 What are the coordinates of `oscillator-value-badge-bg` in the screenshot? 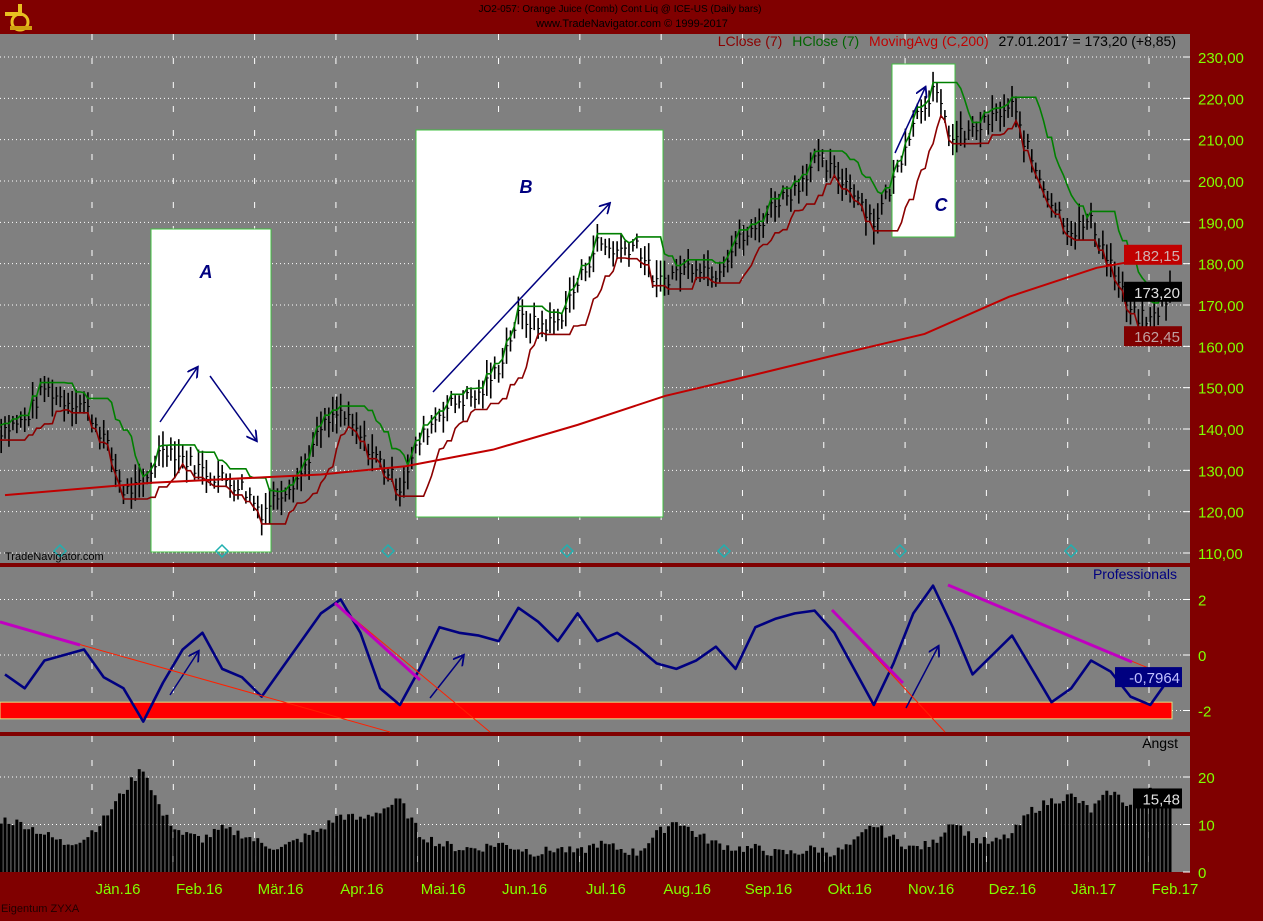 It's located at (1148, 677).